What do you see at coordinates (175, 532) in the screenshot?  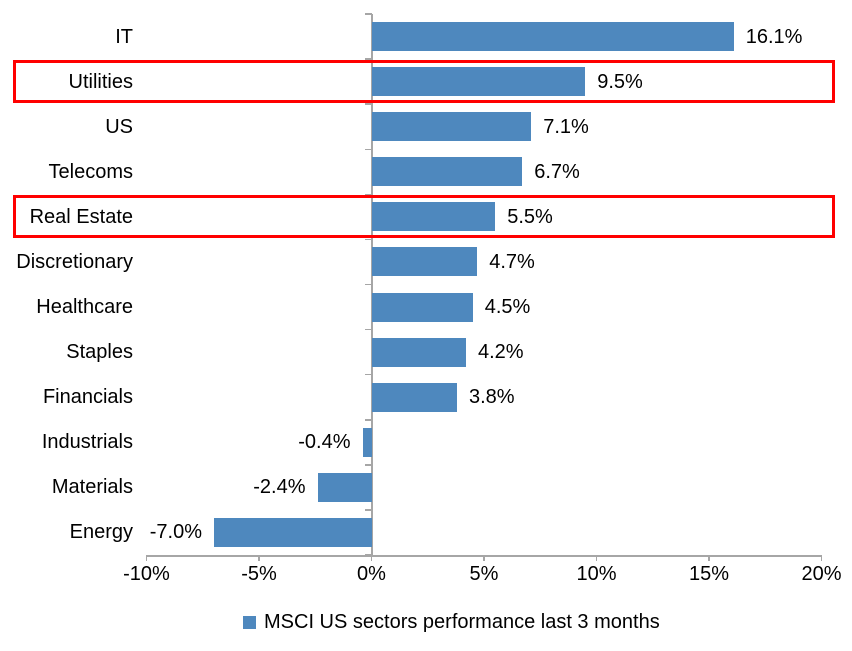 I see `value-label-energy: -7.0%` at bounding box center [175, 532].